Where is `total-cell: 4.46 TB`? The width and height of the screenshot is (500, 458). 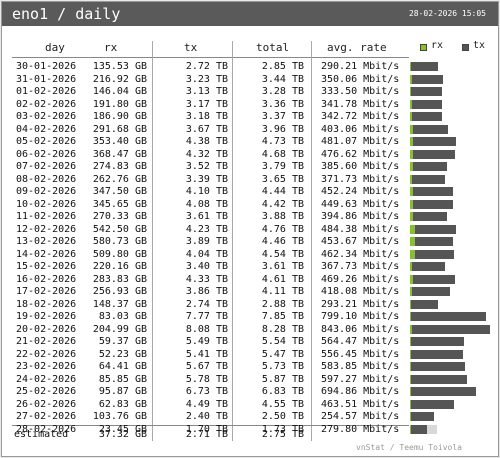
total-cell: 4.46 TB is located at coordinates (282, 241).